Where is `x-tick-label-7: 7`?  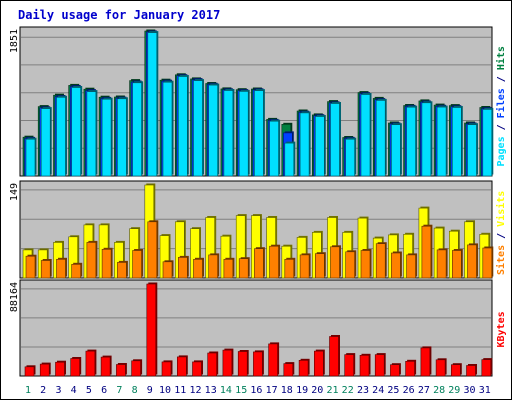
x-tick-label-7: 7 is located at coordinates (119, 390).